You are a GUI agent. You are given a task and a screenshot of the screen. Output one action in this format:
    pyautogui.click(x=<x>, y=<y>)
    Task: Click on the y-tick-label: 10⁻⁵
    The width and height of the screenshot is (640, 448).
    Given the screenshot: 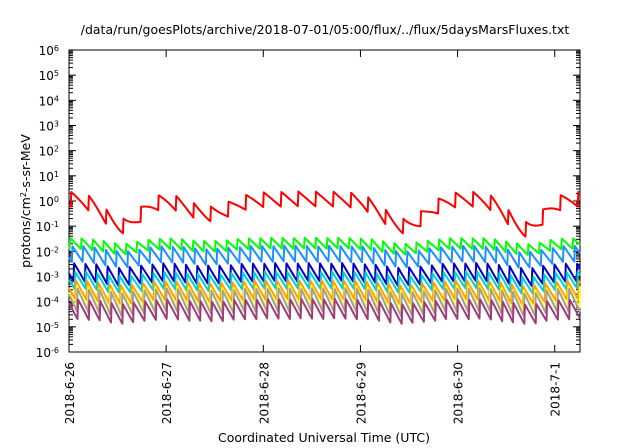 What is the action you would take?
    pyautogui.click(x=47, y=327)
    